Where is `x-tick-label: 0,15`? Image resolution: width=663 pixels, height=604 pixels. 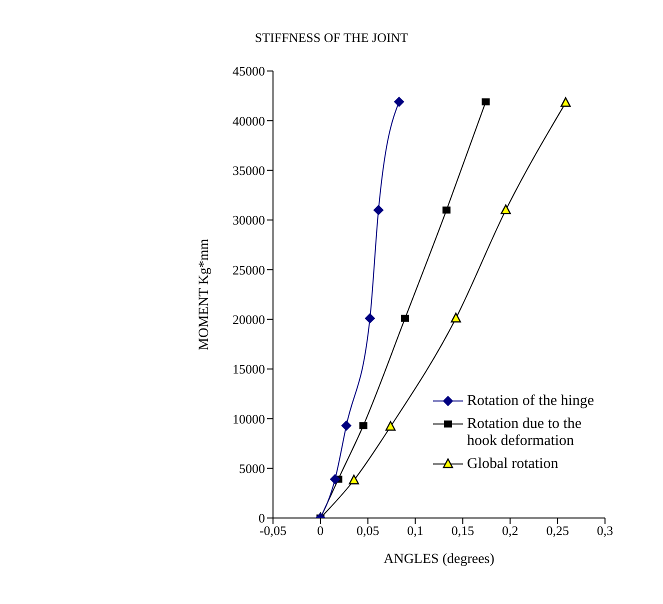
x-tick-label: 0,15 is located at coordinates (462, 530).